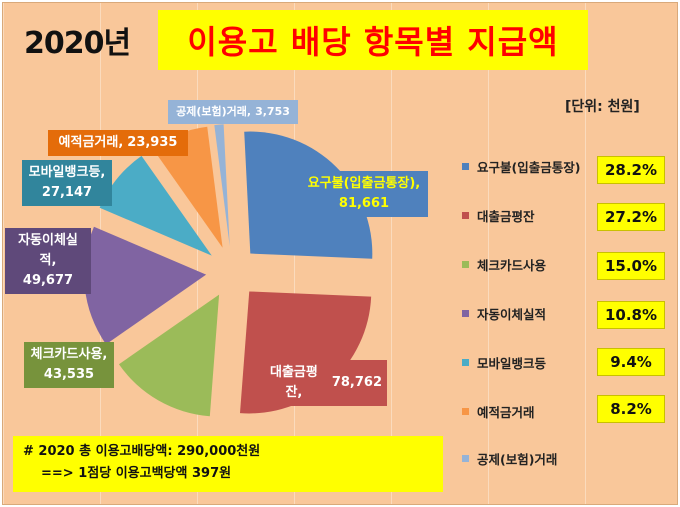  I want to click on slice-mobile-bank, so click(155, 205).